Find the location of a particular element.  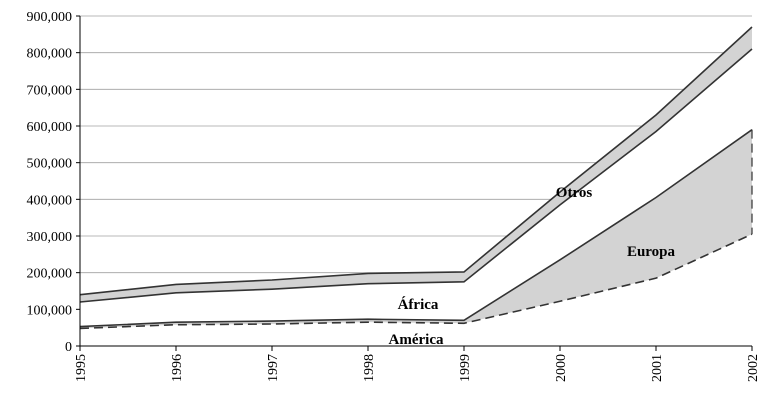

x-tick-label: 1997 is located at coordinates (273, 368).